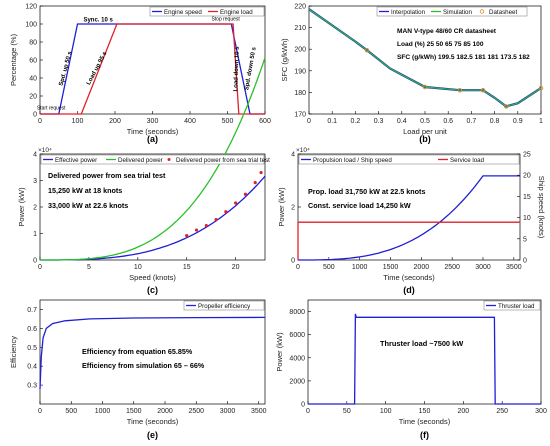  What do you see at coordinates (424, 435) in the screenshot?
I see `panel-letter: (f)` at bounding box center [424, 435].